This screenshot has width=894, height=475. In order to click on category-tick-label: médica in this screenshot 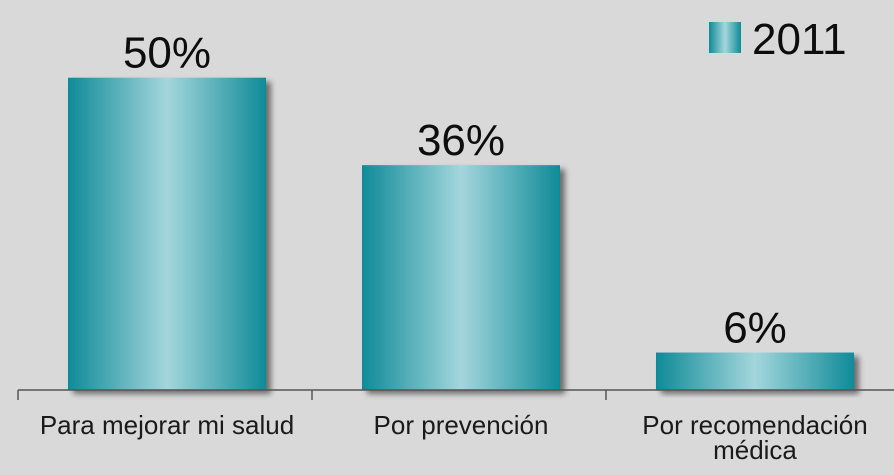, I will do `click(755, 450)`.